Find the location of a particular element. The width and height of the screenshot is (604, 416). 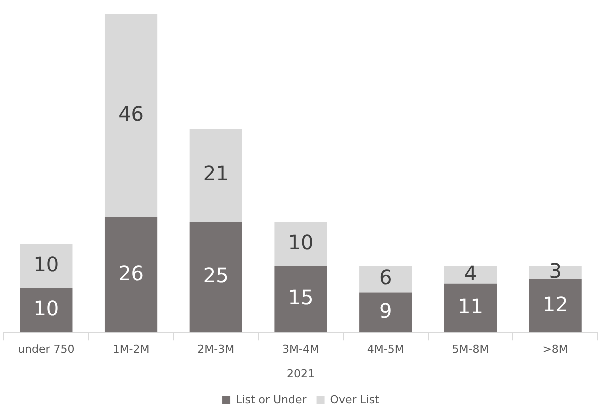

x-tick-label: 2M-3M is located at coordinates (216, 349).